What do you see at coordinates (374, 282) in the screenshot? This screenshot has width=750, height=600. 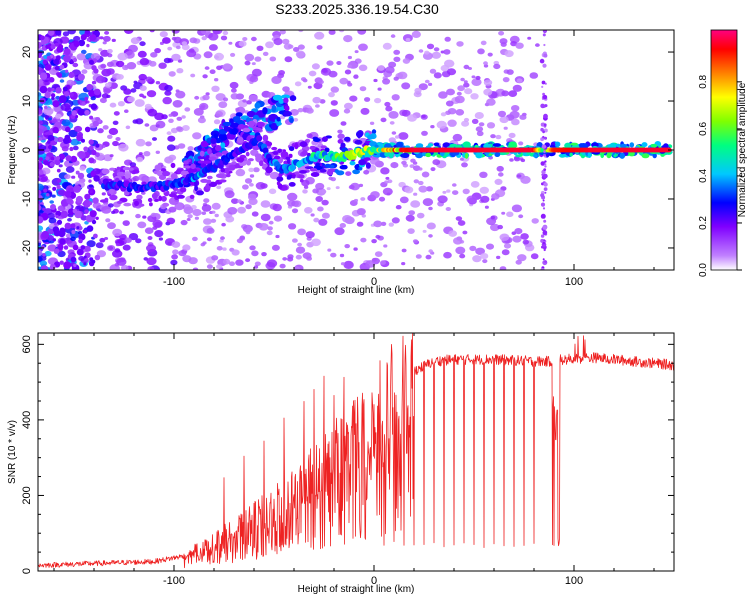 I see `x-tick-label: 0` at bounding box center [374, 282].